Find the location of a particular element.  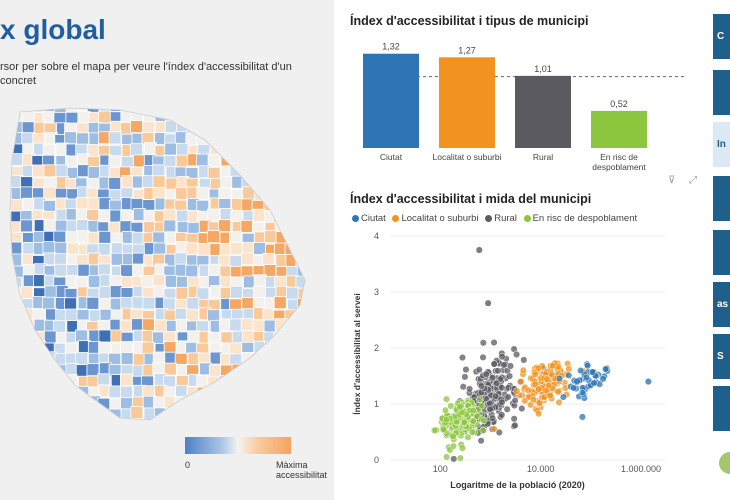

expand-icon: ⤢ is located at coordinates (693, 180).